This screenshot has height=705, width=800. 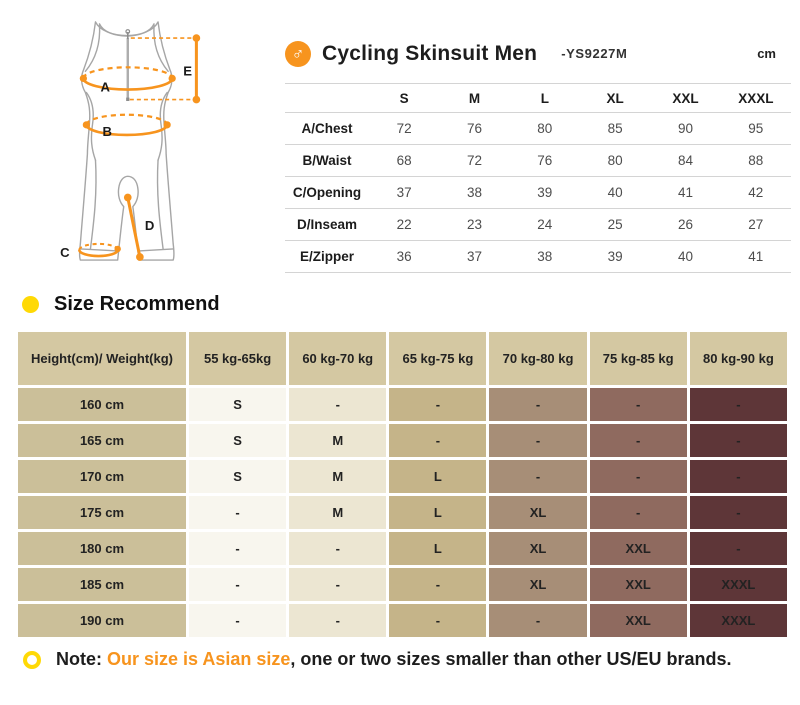 What do you see at coordinates (199, 659) in the screenshot?
I see `note-highlight: Our size is Asian size` at bounding box center [199, 659].